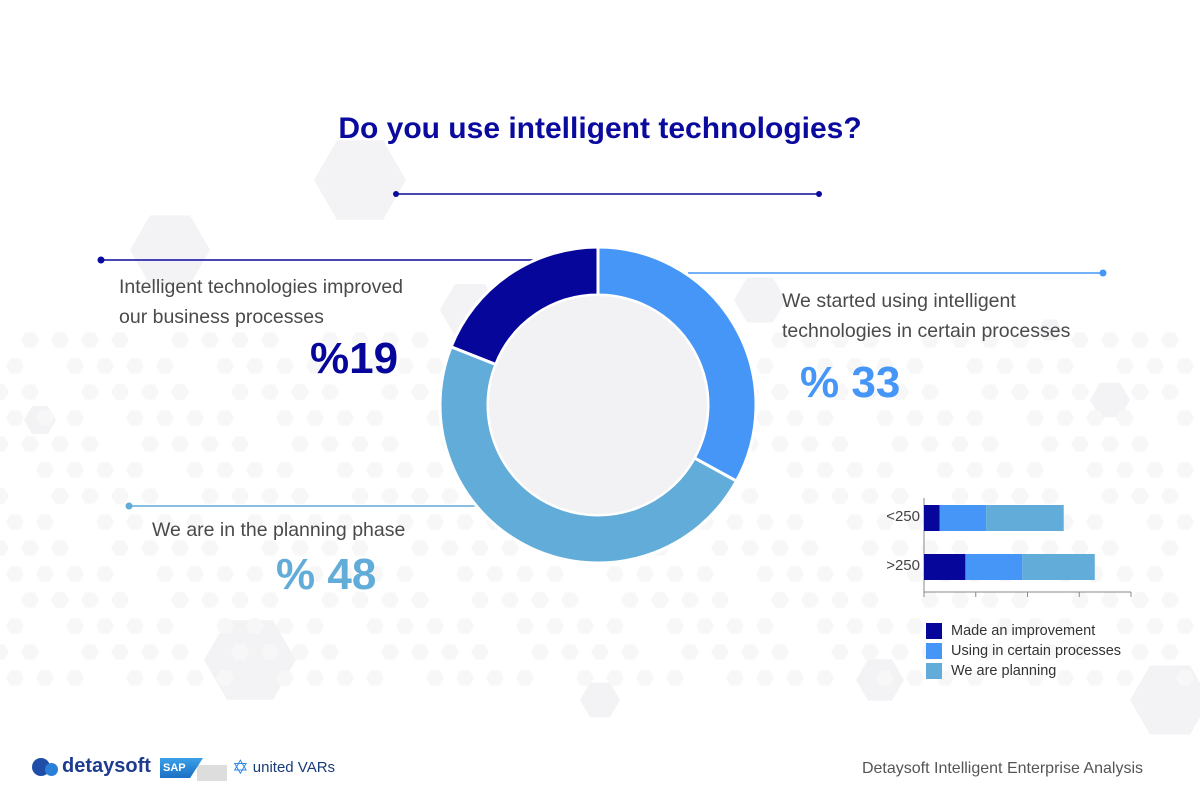 The image size is (1200, 800). I want to click on donut-slice-planning, so click(588, 454).